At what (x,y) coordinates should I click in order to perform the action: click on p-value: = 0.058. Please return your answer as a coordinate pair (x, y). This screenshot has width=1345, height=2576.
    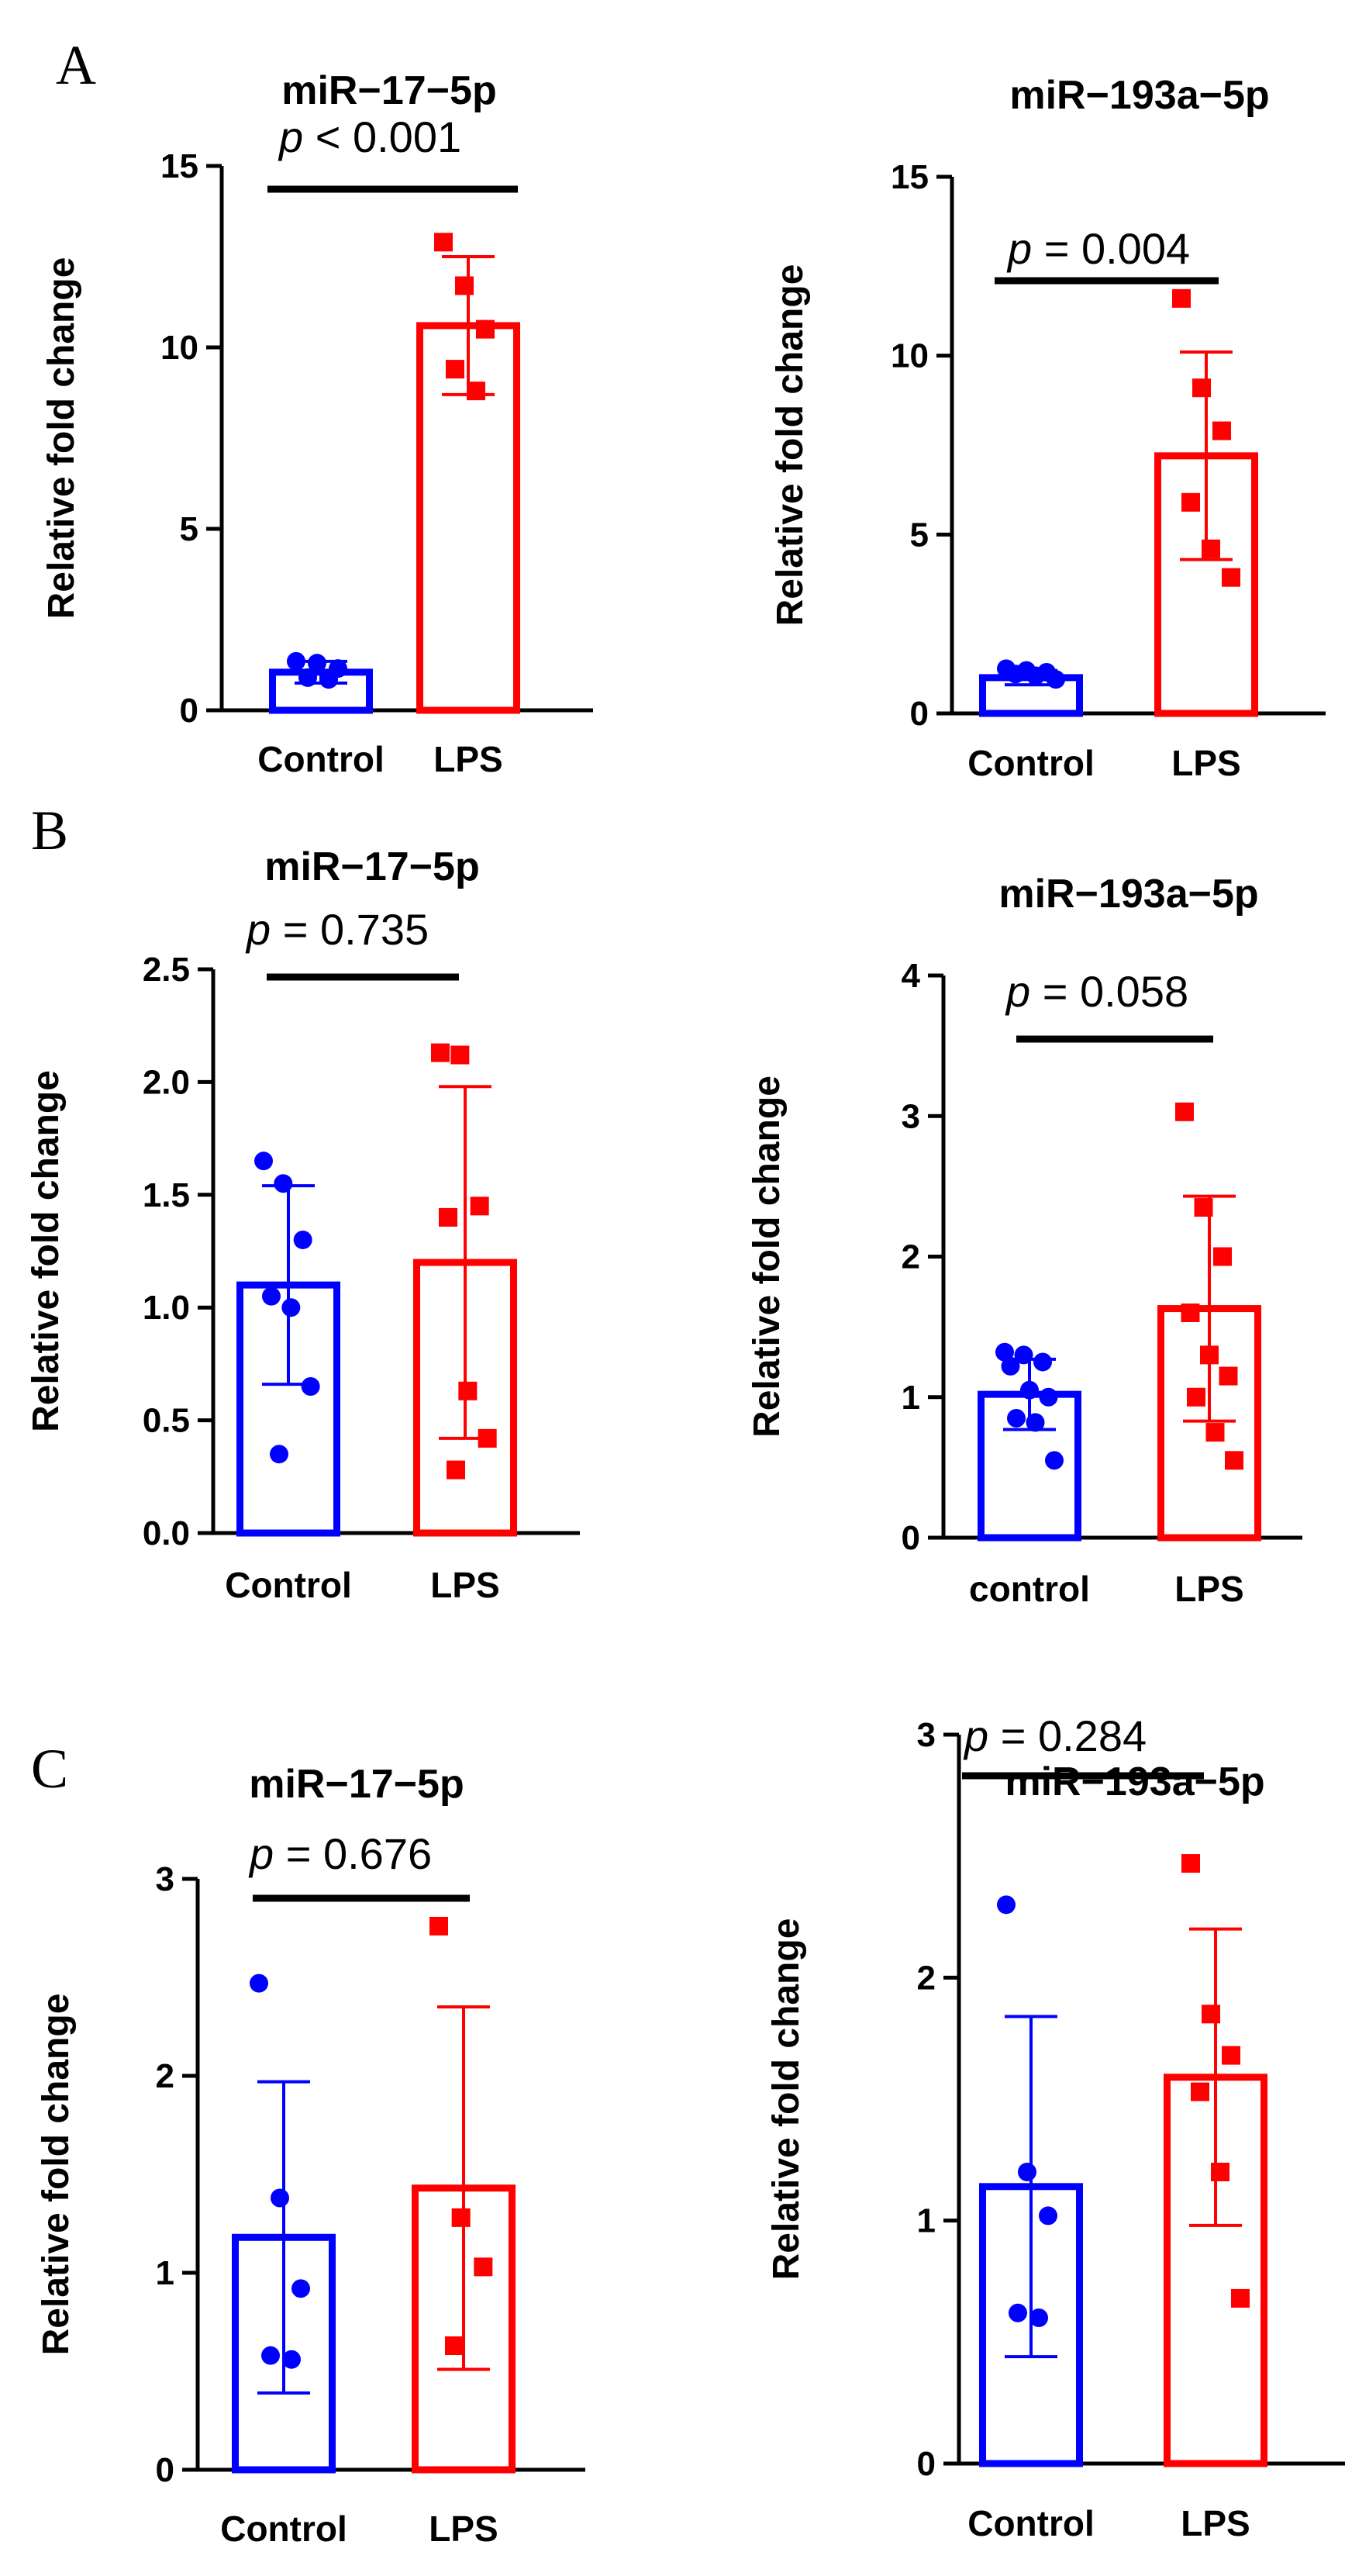
    Looking at the image, I should click on (1109, 991).